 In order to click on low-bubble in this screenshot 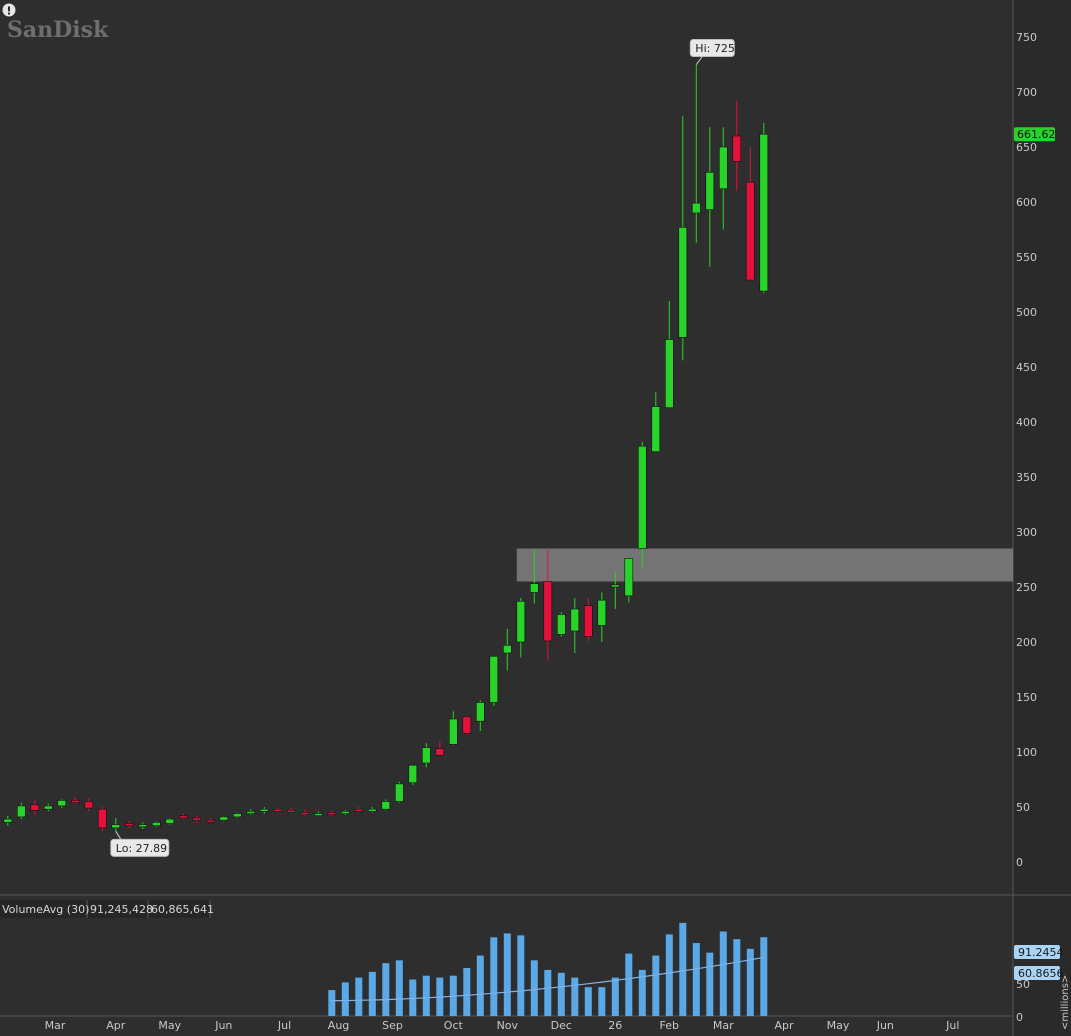, I will do `click(140, 847)`.